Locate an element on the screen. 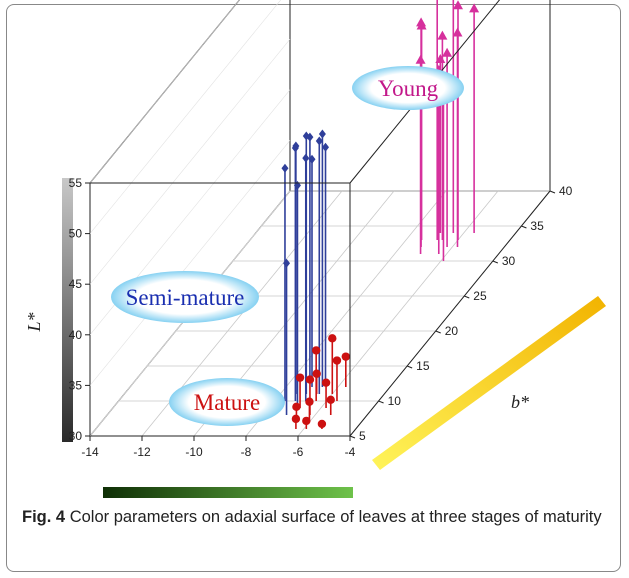 The height and width of the screenshot is (578, 629). figure-label: Fig. 4 is located at coordinates (44, 517).